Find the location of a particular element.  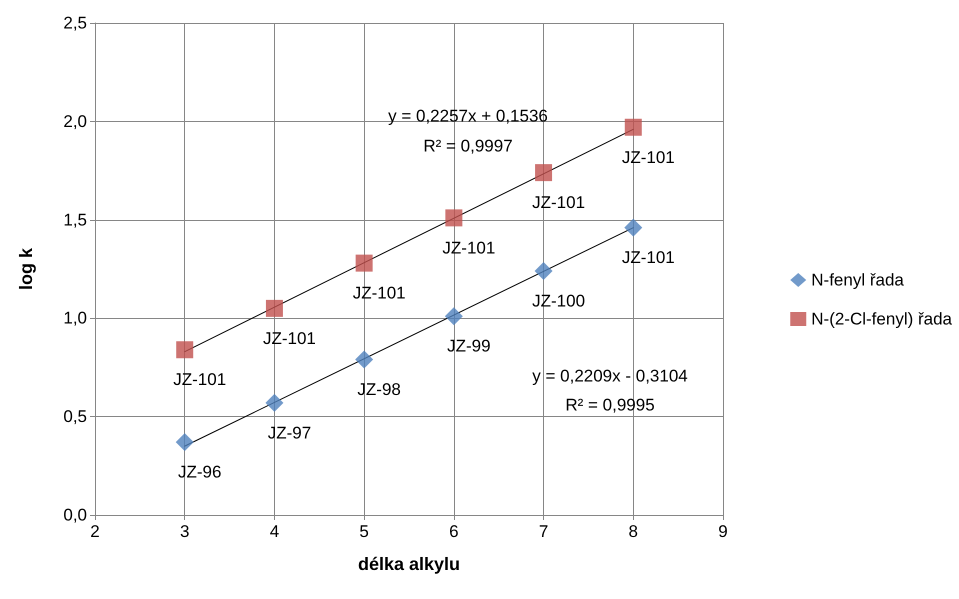

x-tick-label: 8 is located at coordinates (633, 531).